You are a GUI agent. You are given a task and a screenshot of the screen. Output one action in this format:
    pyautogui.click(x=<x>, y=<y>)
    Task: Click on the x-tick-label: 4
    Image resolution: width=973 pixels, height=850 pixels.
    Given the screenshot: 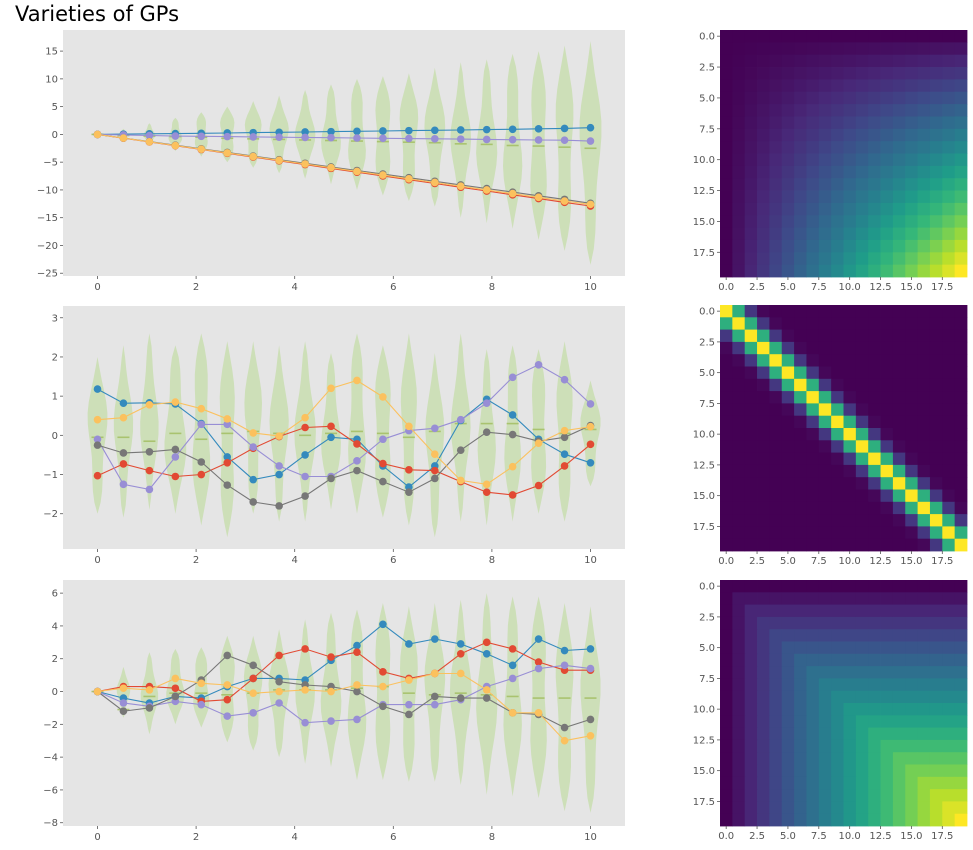 What is the action you would take?
    pyautogui.click(x=295, y=560)
    